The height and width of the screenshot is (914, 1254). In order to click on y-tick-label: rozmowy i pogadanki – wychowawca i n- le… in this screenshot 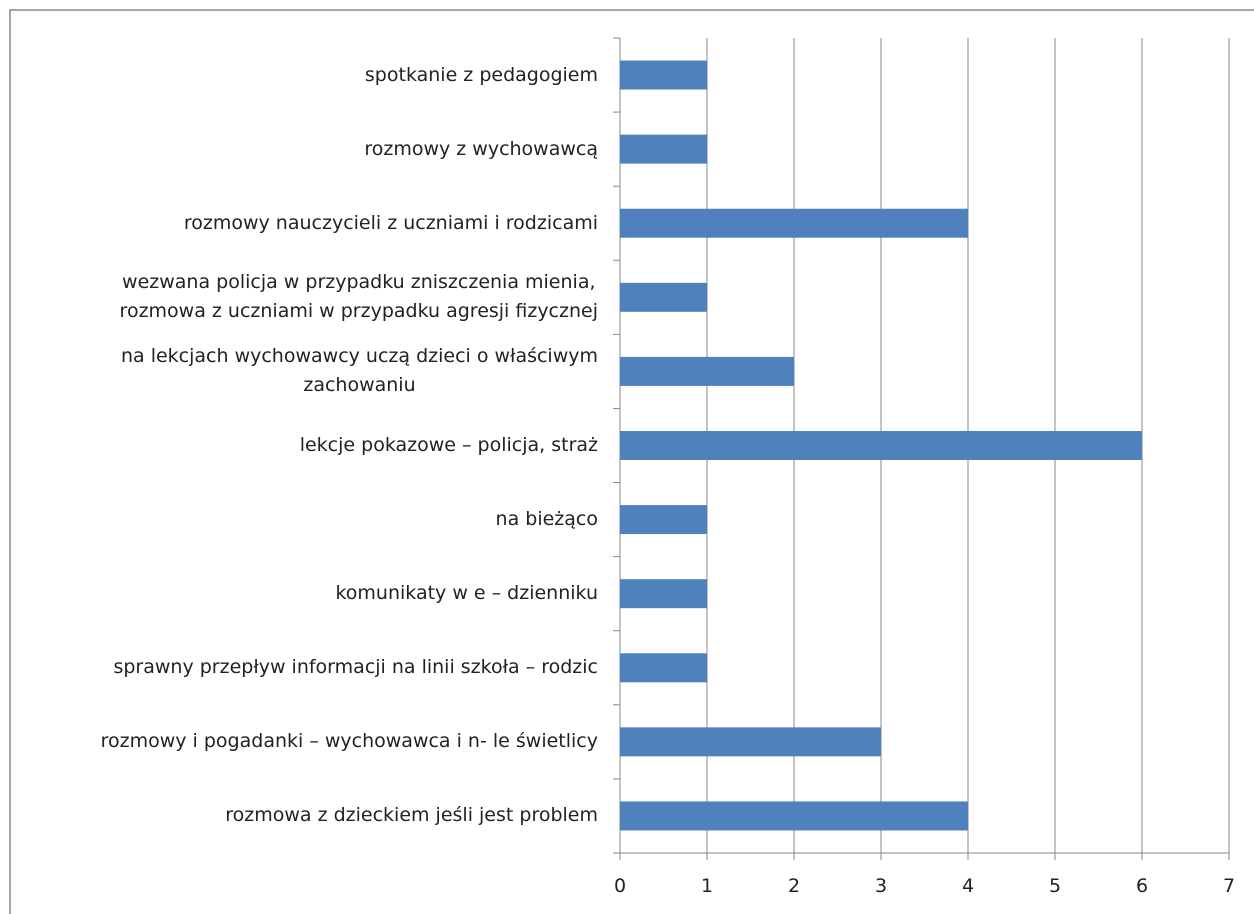, I will do `click(349, 741)`.